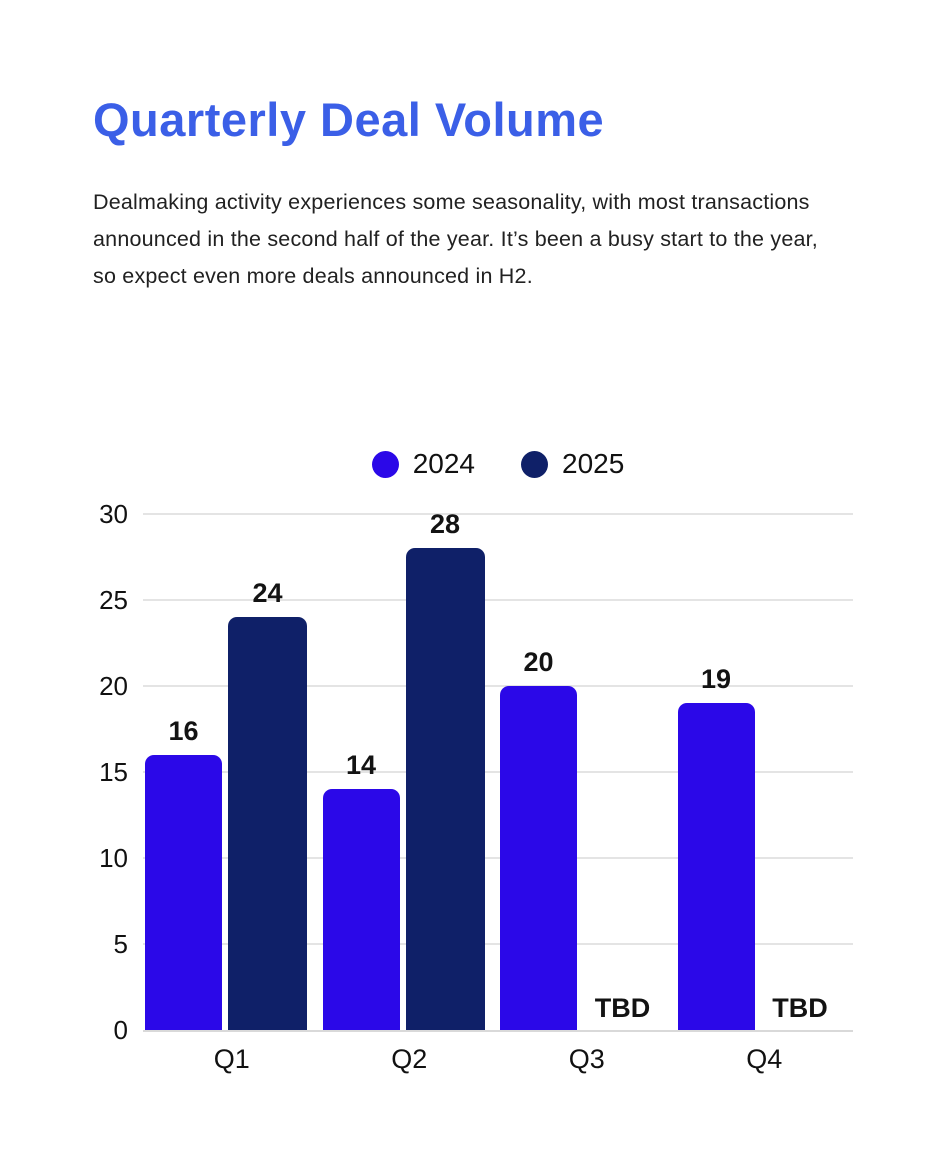  I want to click on value-label-2025-Q2: 28, so click(445, 524).